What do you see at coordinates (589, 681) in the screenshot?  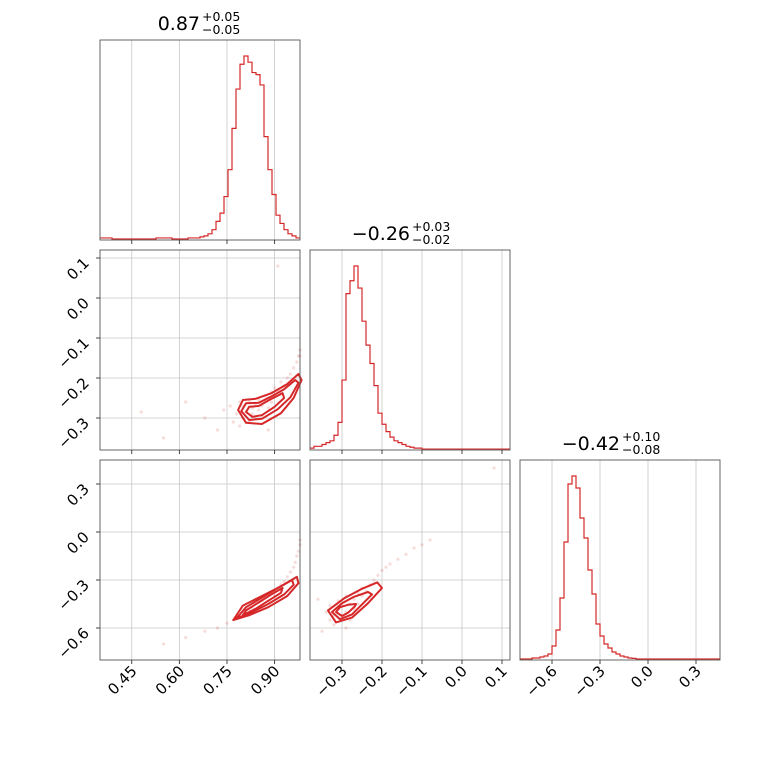 I see `x-tick-label-2-1: −0.3` at bounding box center [589, 681].